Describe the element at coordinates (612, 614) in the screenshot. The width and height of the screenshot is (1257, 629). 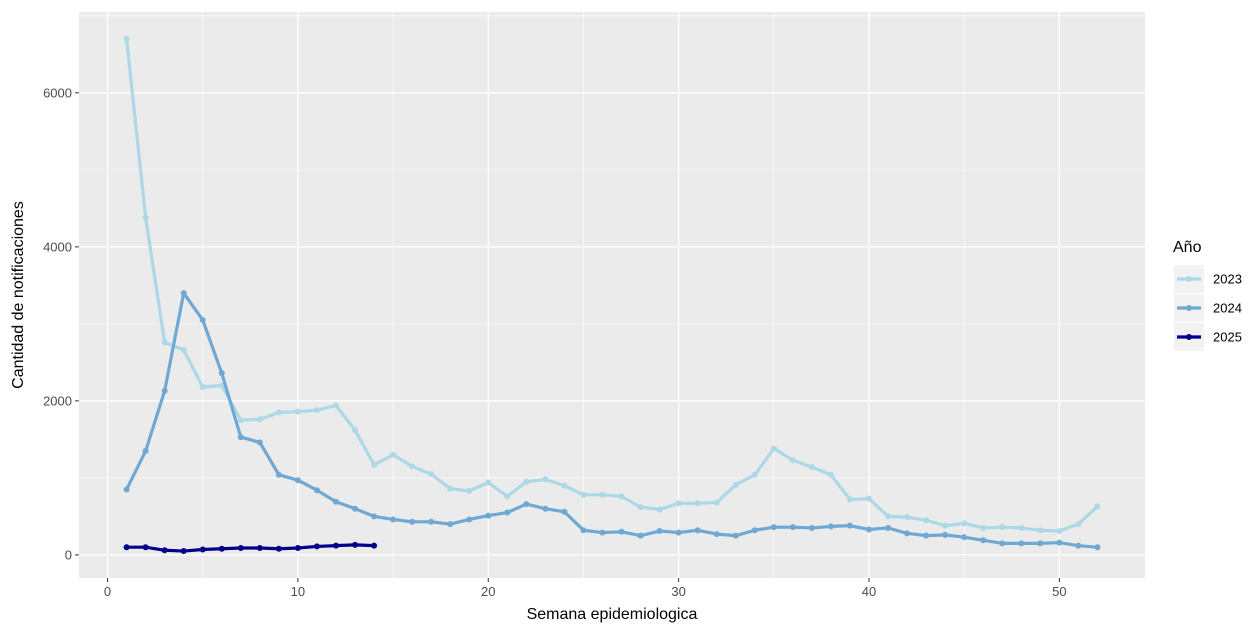
I see `x-axis-title: Semana epidemiologica` at that location.